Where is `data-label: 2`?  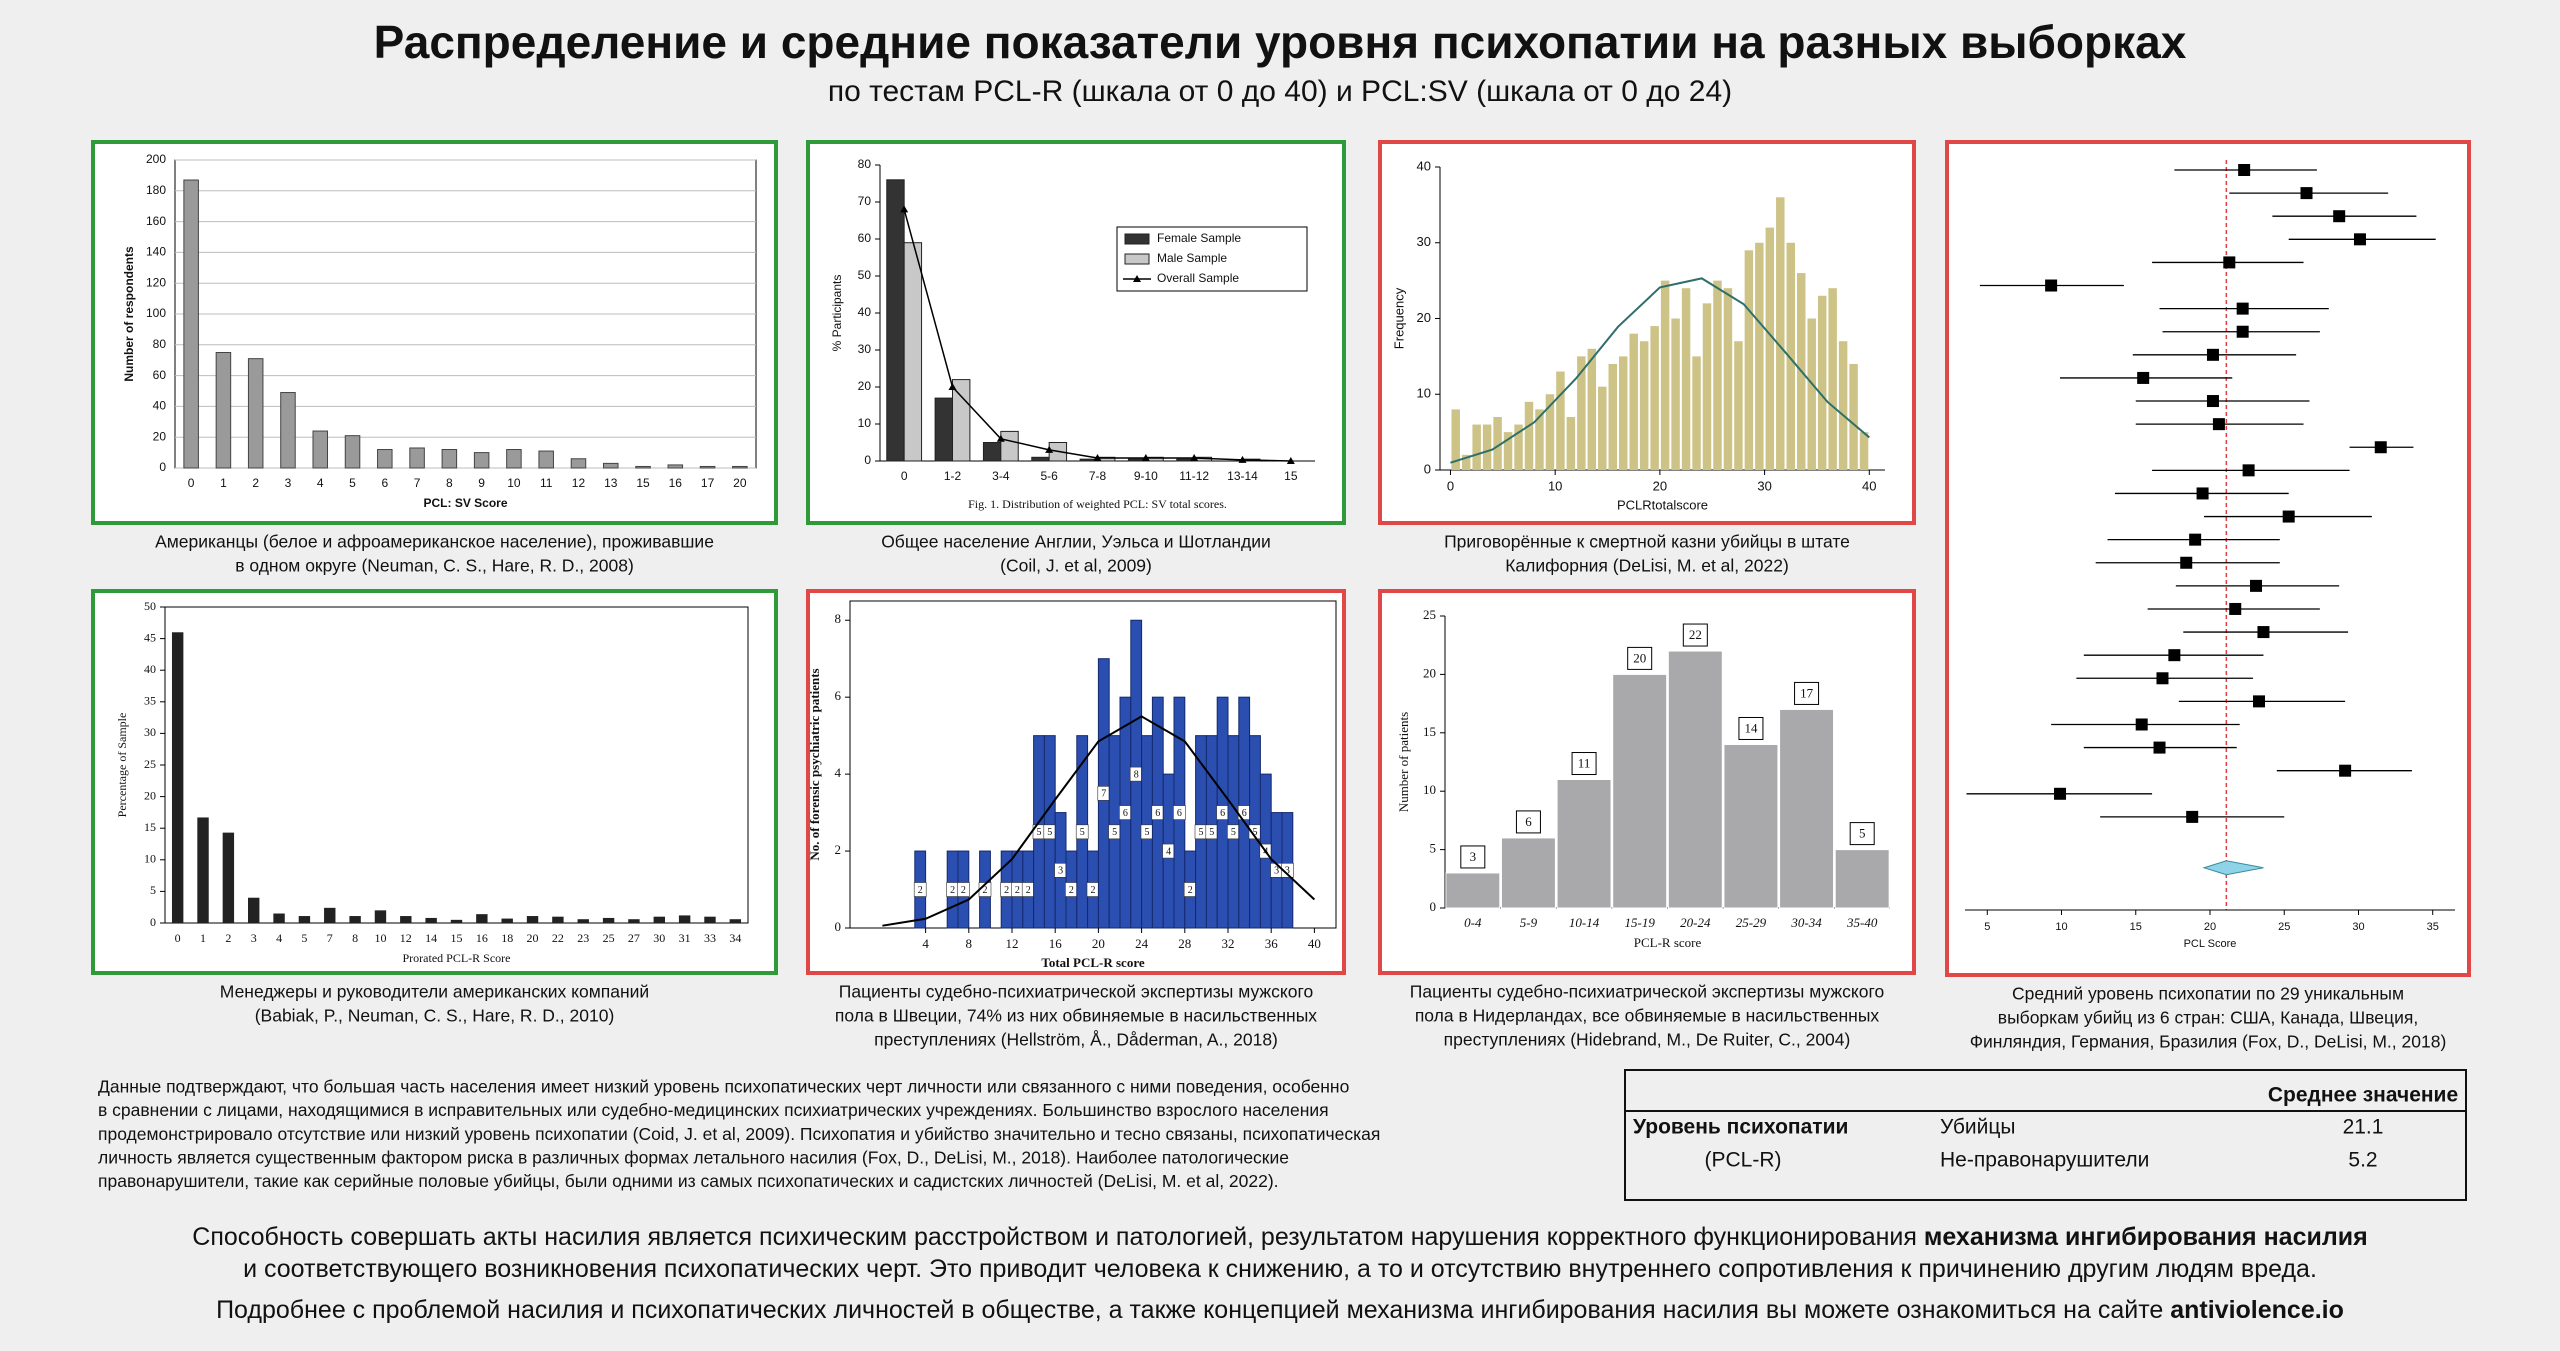
data-label: 2 is located at coordinates (920, 890).